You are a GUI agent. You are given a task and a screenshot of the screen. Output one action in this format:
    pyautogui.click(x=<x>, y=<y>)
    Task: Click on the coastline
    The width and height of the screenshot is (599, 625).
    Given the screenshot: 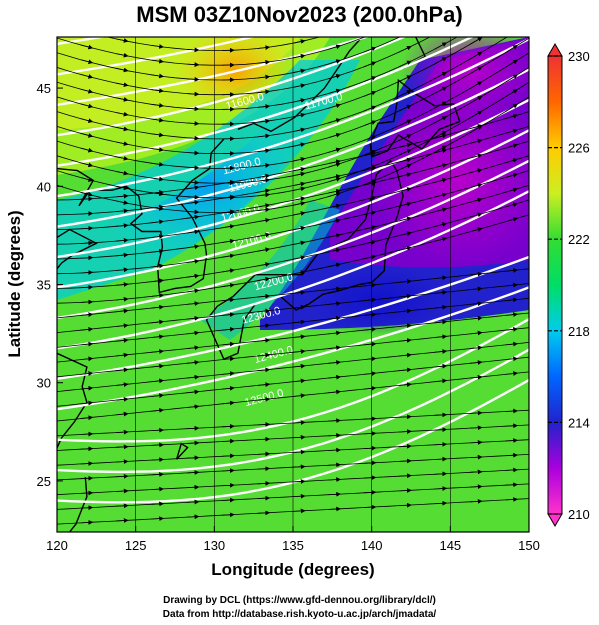 What is the action you would take?
    pyautogui.click(x=78, y=504)
    